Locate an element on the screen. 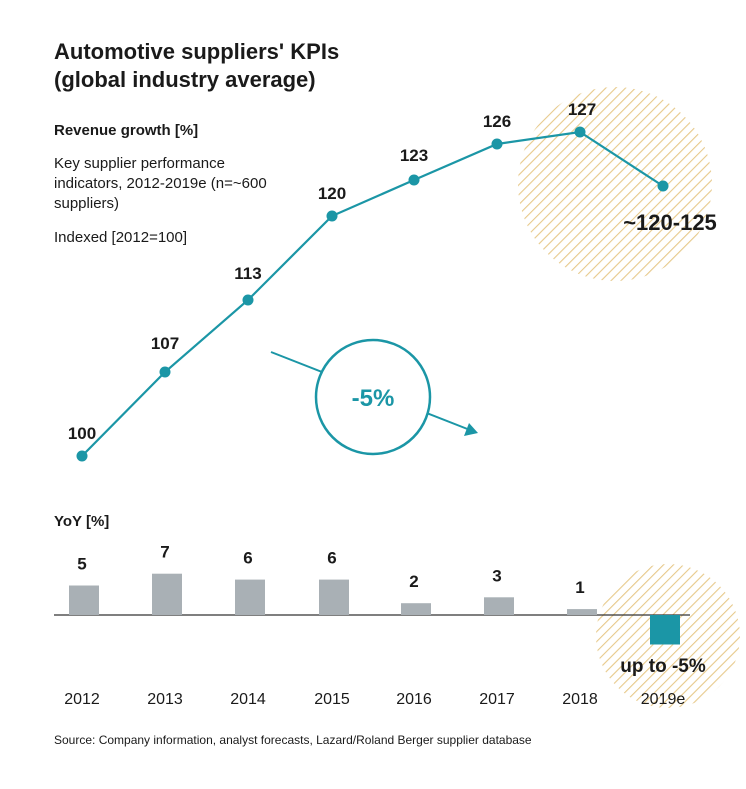 This screenshot has height=789, width=746. revenue-label-2013: 107 is located at coordinates (165, 343).